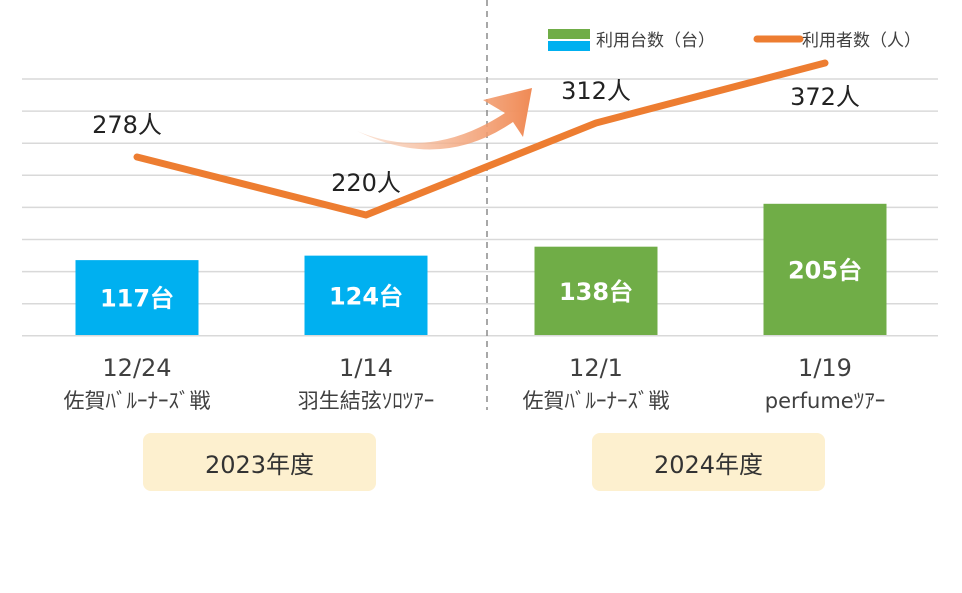  Describe the element at coordinates (655, 41) in the screenshot. I see `legend-bar-label: 利用台数（台）` at that location.